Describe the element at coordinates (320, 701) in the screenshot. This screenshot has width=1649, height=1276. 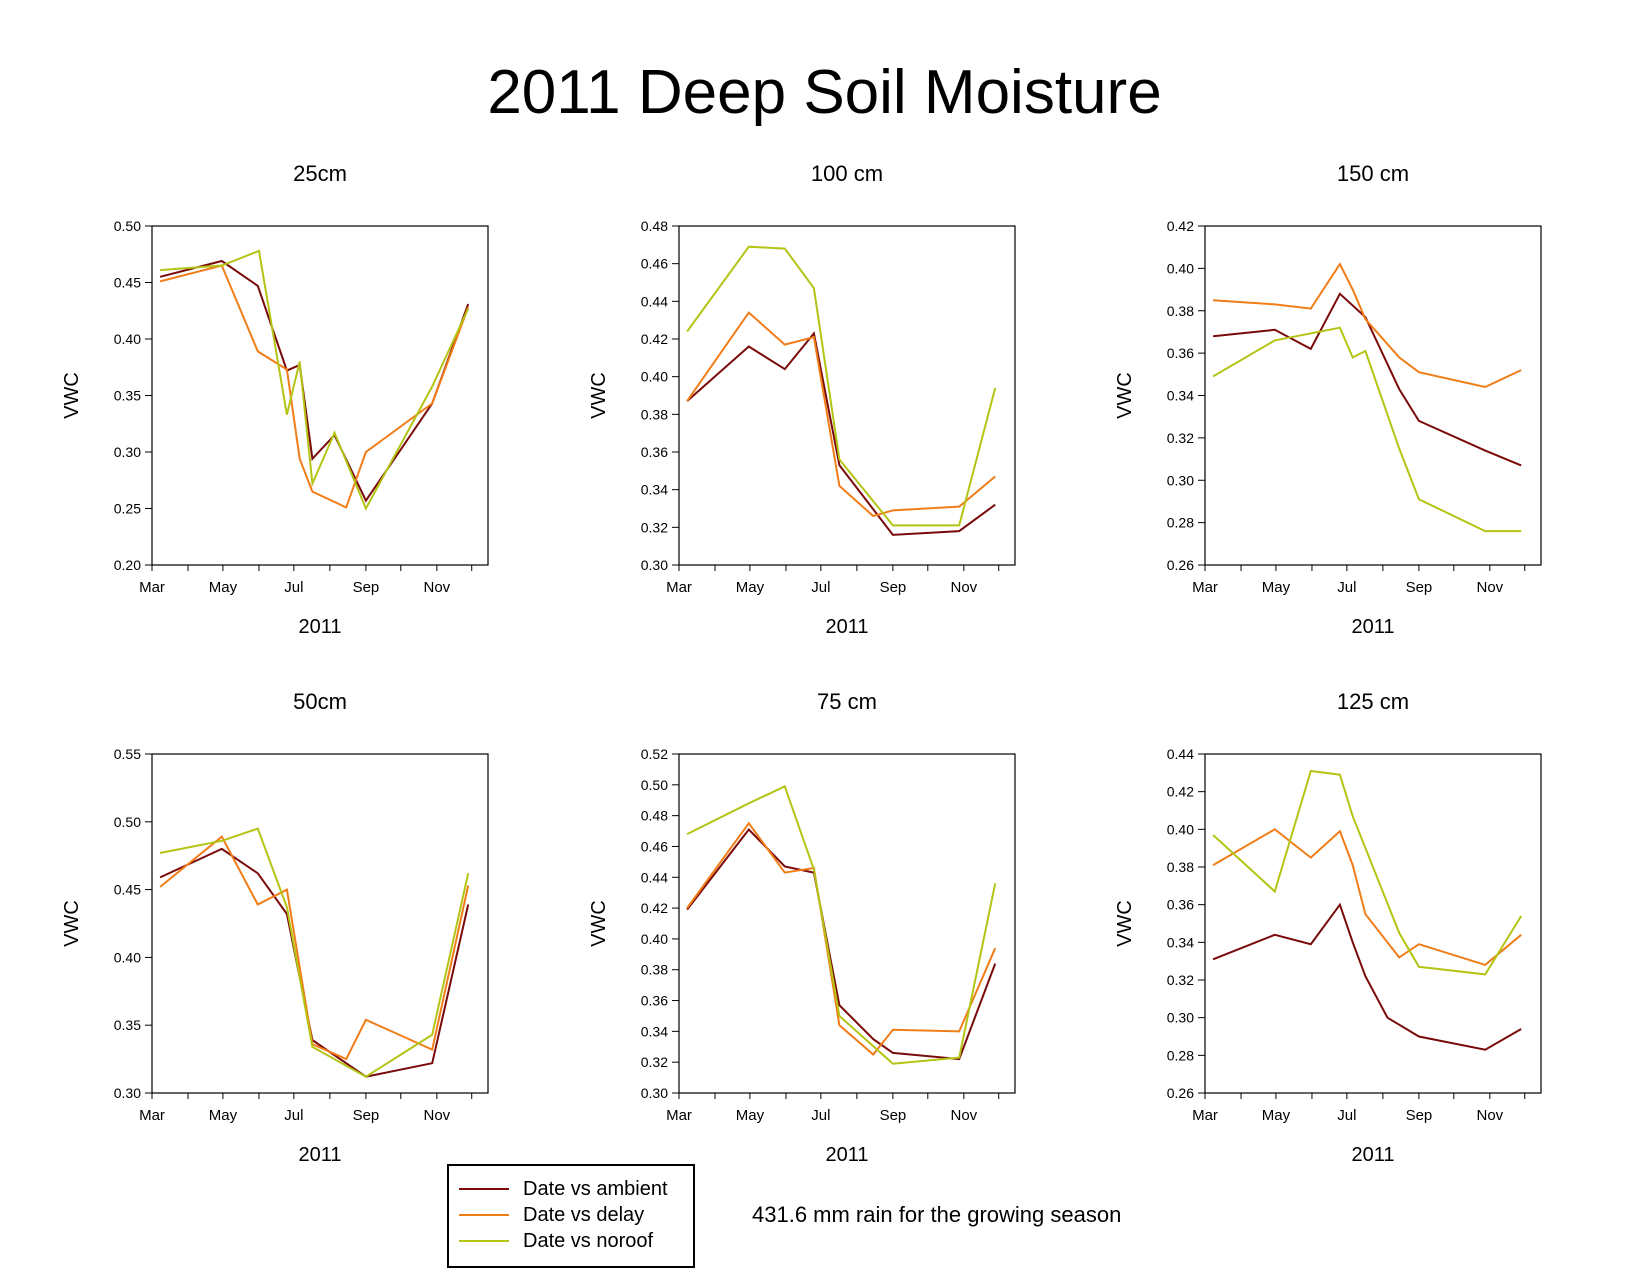
I see `panel-title: 50cm` at that location.